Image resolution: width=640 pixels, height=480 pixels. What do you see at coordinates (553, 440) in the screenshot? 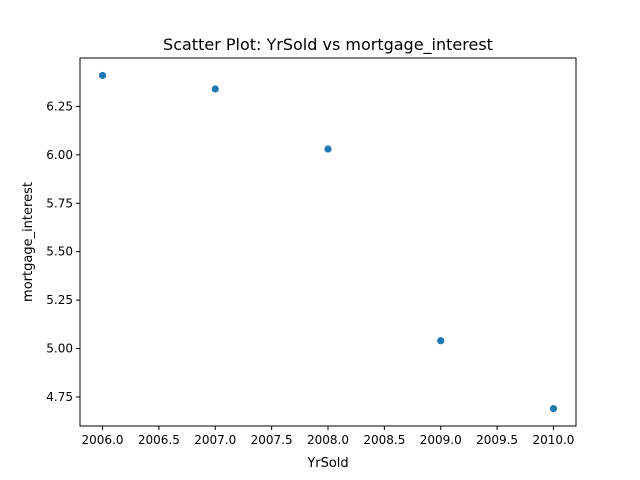
I see `x-tick-label: 2010.0` at bounding box center [553, 440].